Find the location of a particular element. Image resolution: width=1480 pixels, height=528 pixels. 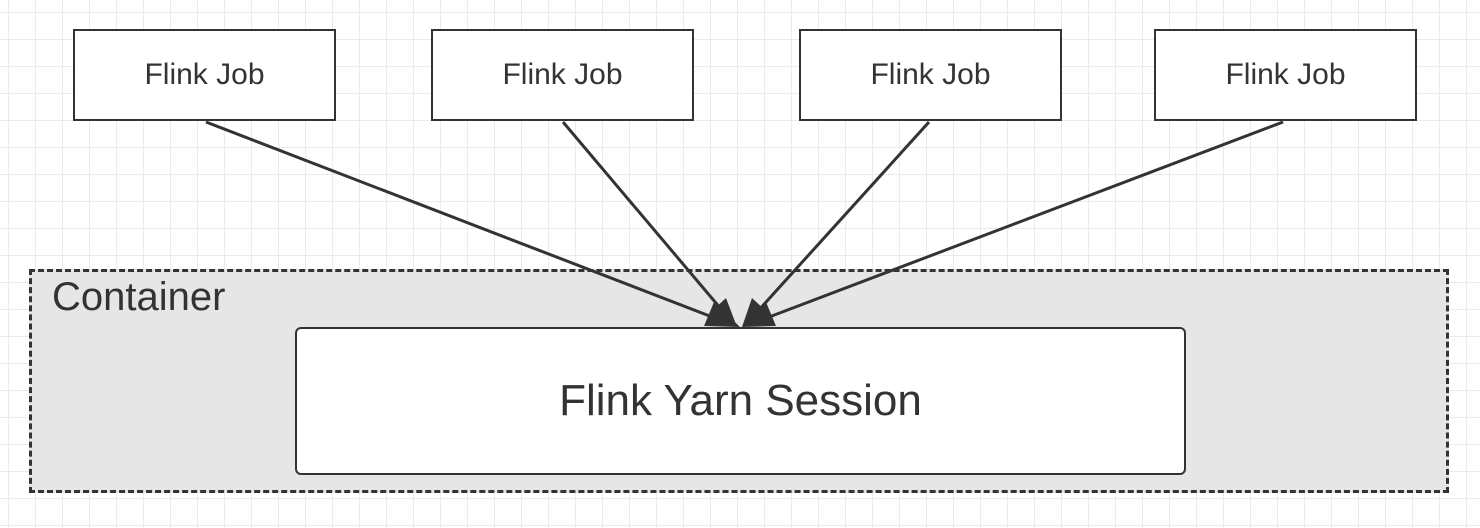

flink-job-box-4: Flink Job is located at coordinates (1285, 75).